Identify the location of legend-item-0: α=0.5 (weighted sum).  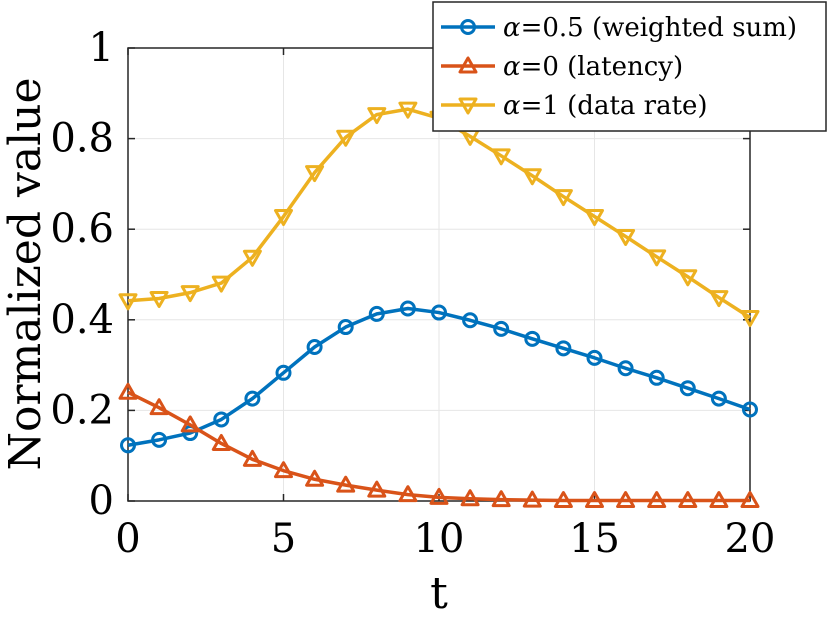
(619, 28).